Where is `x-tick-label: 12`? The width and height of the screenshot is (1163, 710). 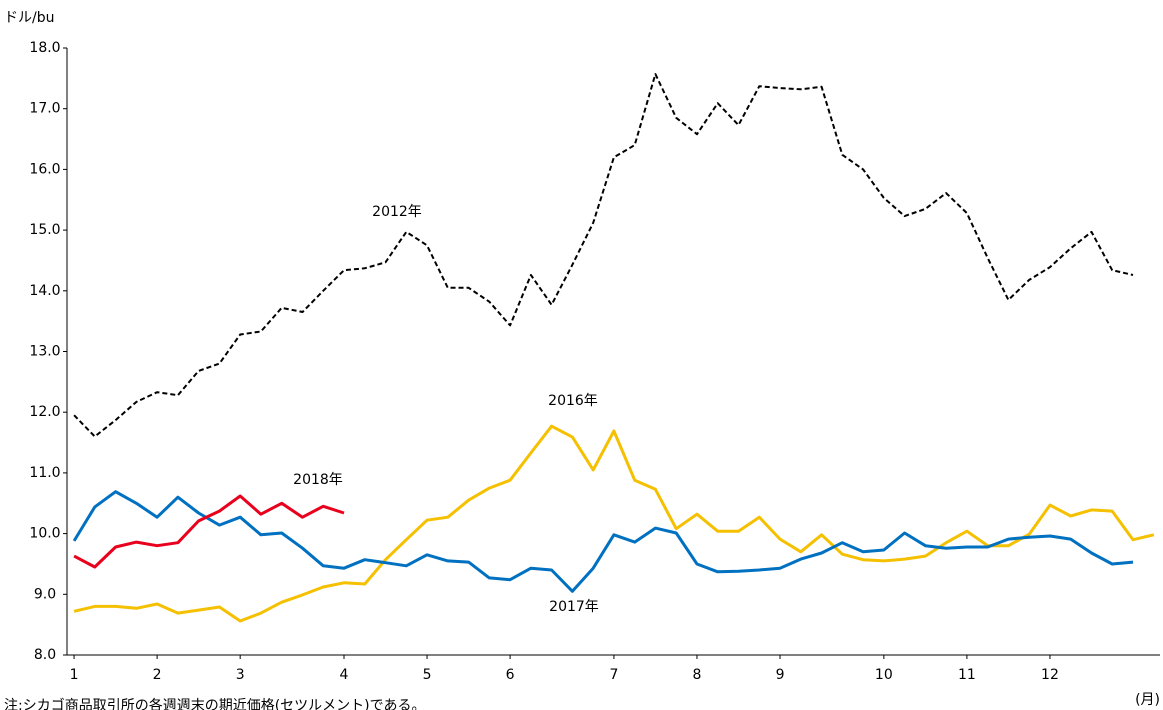 x-tick-label: 12 is located at coordinates (1050, 675).